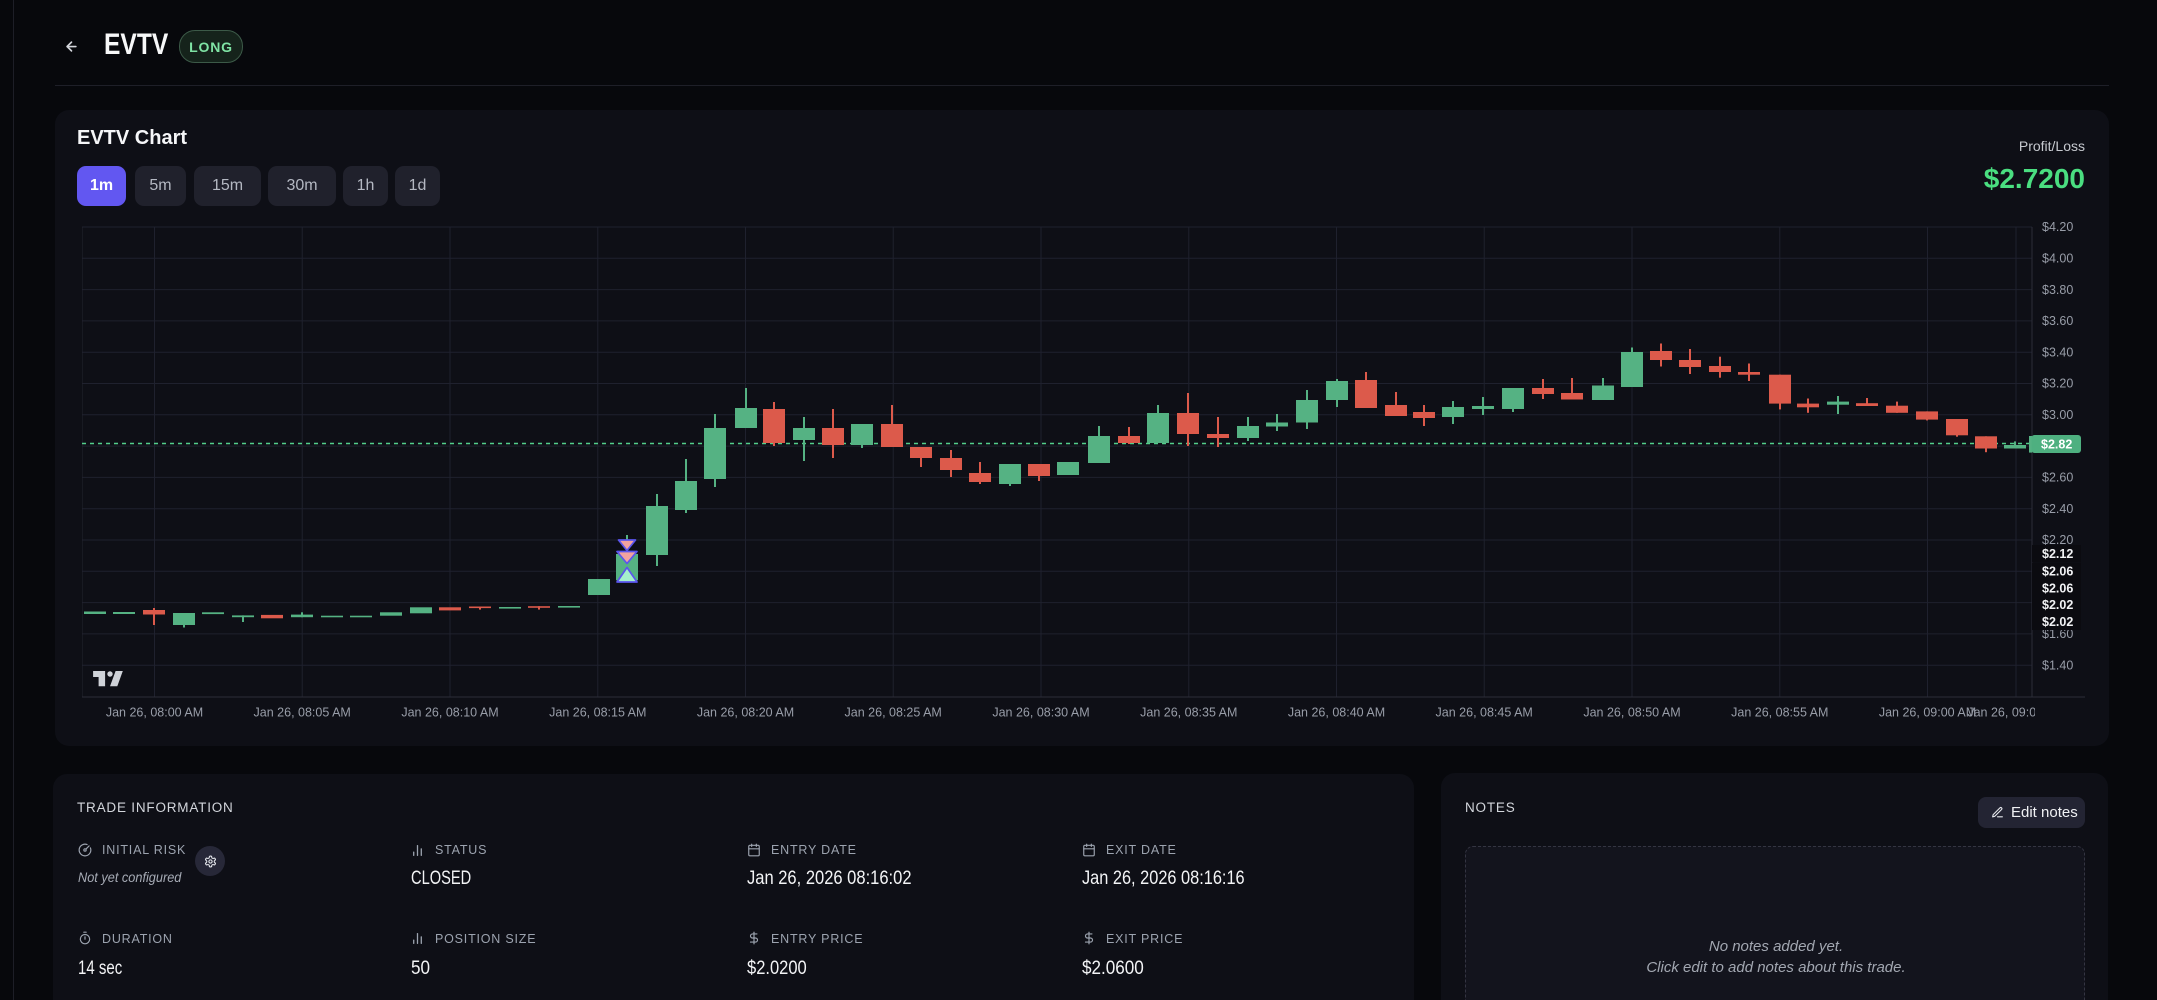 This screenshot has height=1000, width=2157. I want to click on svg-text: $3.40, so click(2057, 352).